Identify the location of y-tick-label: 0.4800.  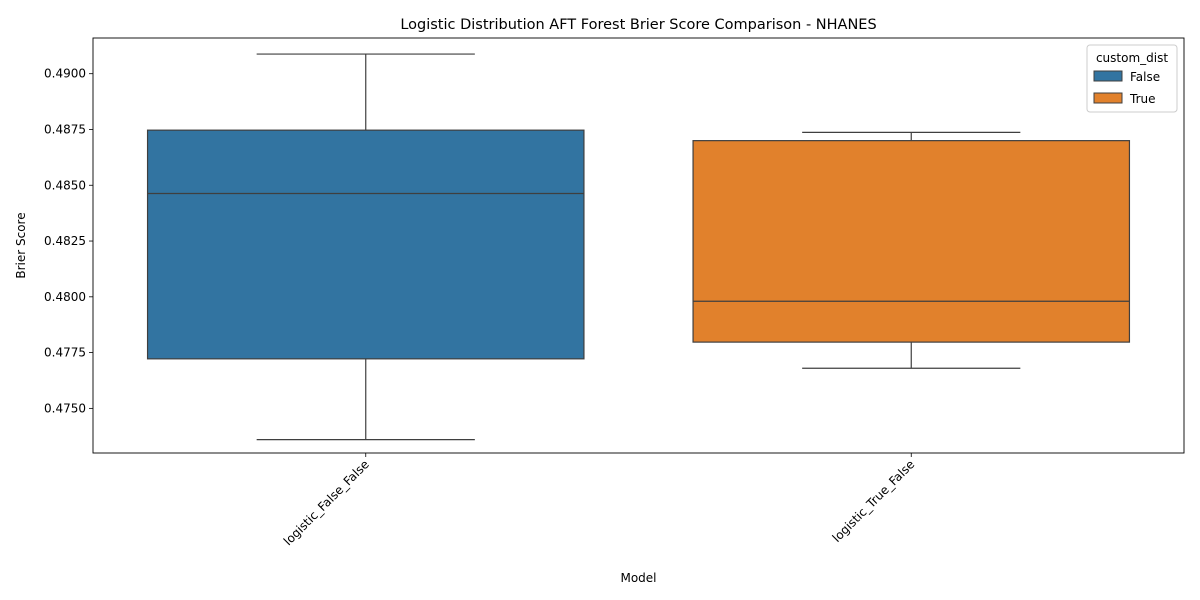
(65, 297).